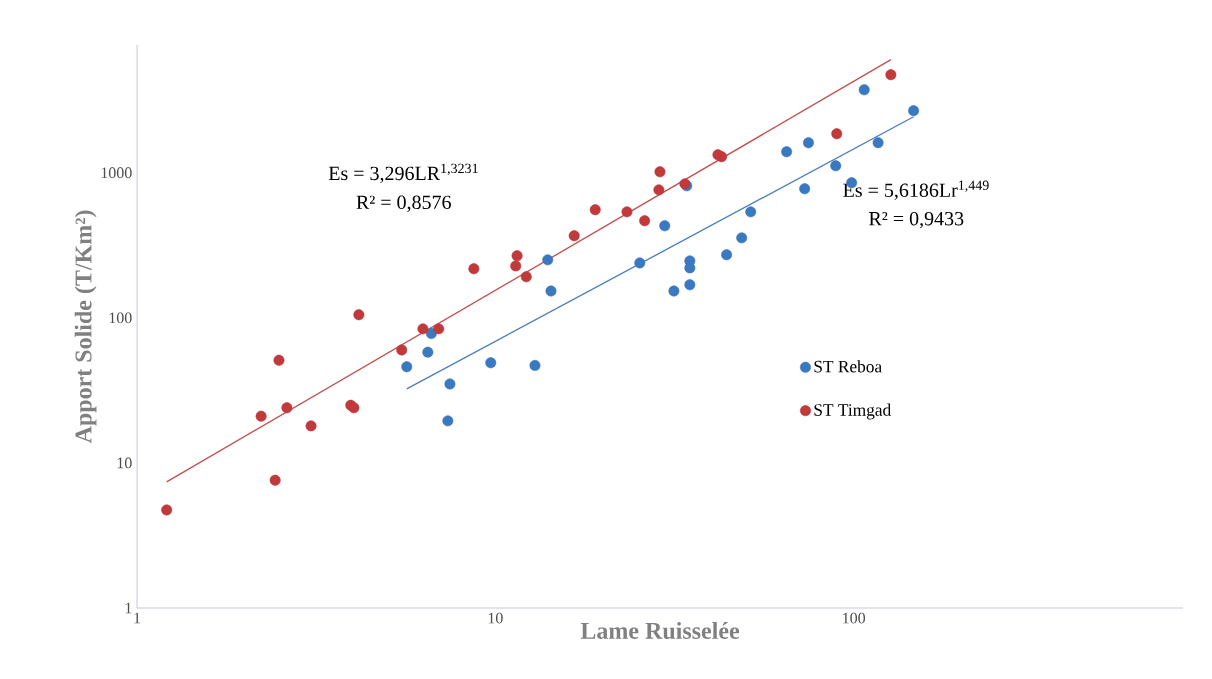 Image resolution: width=1212 pixels, height=679 pixels. I want to click on annotation: R² = 0,8576, so click(403, 203).